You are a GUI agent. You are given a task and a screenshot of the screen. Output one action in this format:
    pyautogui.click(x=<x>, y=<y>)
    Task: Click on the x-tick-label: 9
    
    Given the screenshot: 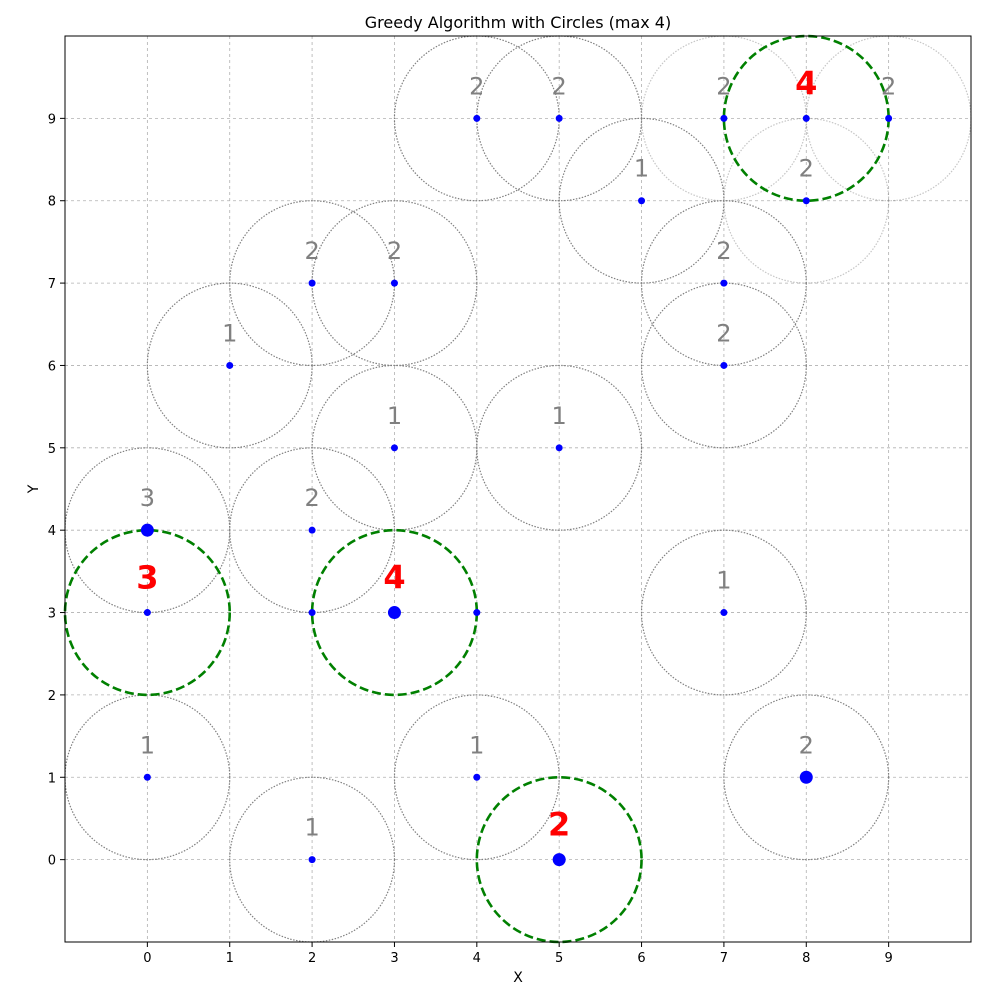 What is the action you would take?
    pyautogui.click(x=888, y=958)
    